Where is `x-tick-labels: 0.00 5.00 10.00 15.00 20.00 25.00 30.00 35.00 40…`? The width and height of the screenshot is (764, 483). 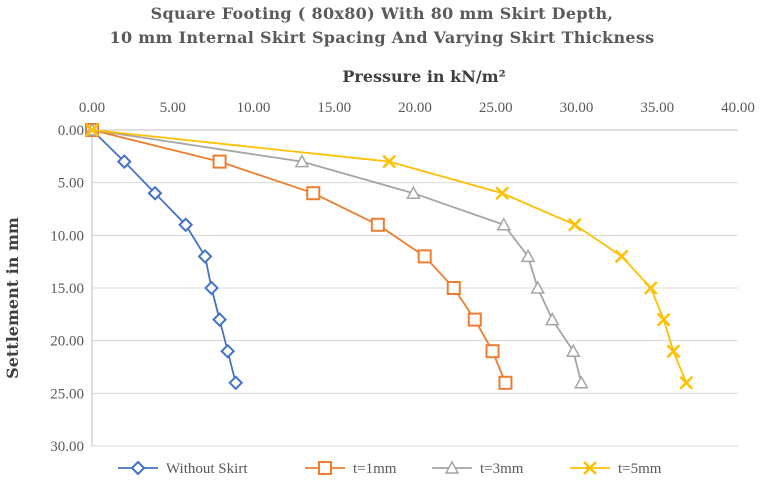 x-tick-labels: 0.00 5.00 10.00 15.00 20.00 25.00 30.00 35.00 40… is located at coordinates (417, 108).